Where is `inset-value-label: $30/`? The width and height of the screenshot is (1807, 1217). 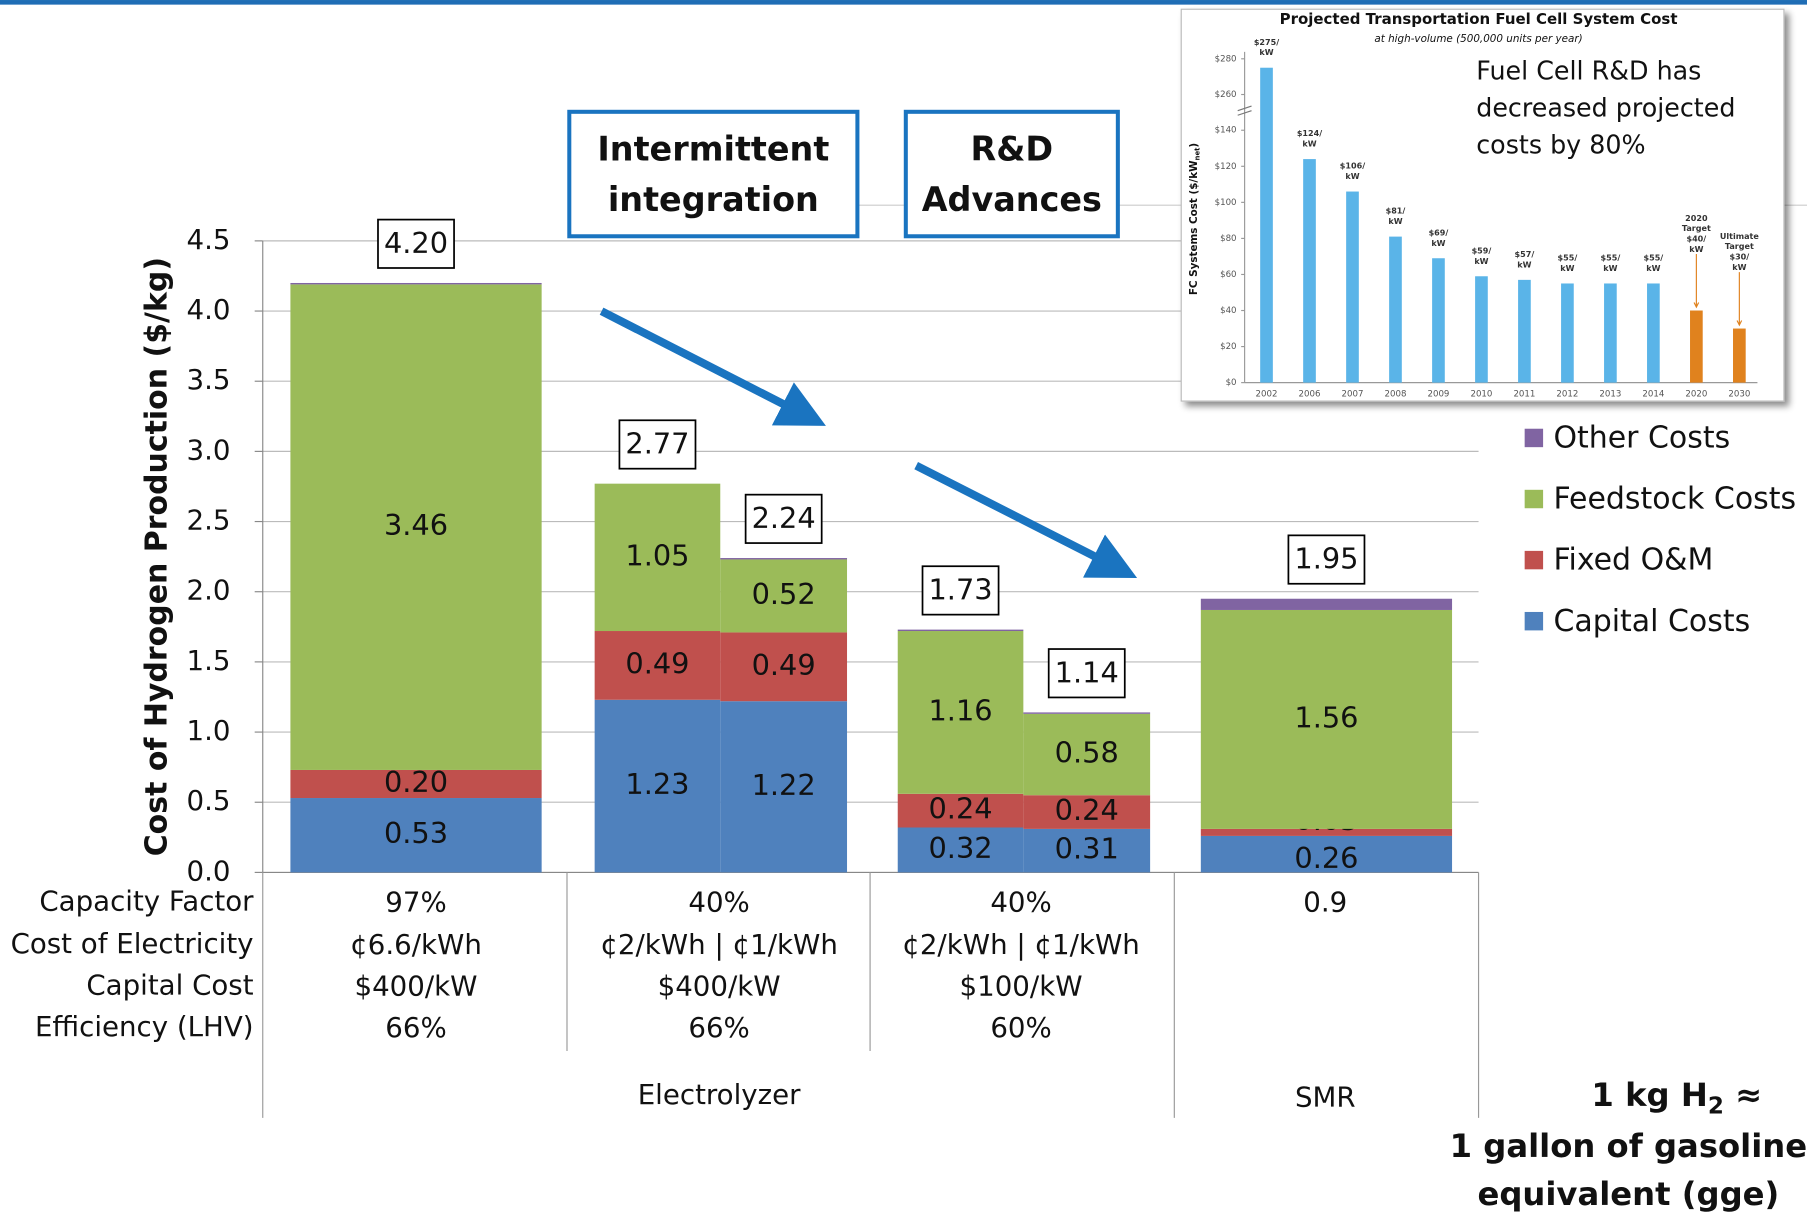 inset-value-label: $30/ is located at coordinates (1739, 257).